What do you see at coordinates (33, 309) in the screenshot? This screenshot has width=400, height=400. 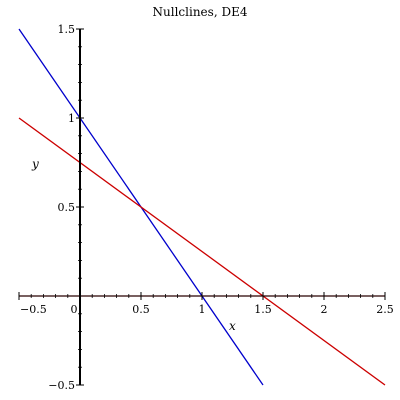 I see `x-tick-label: −0.5` at bounding box center [33, 309].